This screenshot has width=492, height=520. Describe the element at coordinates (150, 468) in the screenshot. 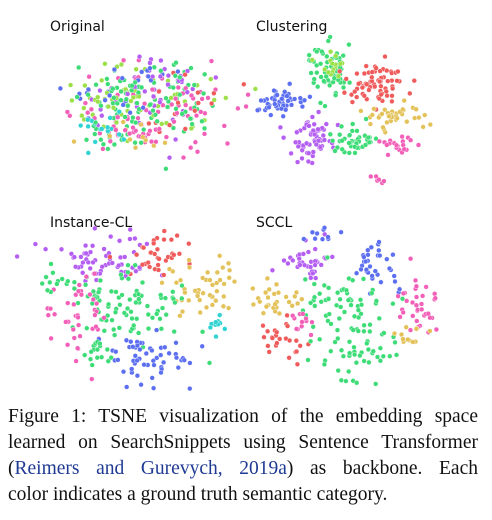

I see `citation: Reimers and Gurevych, 2019a` at that location.